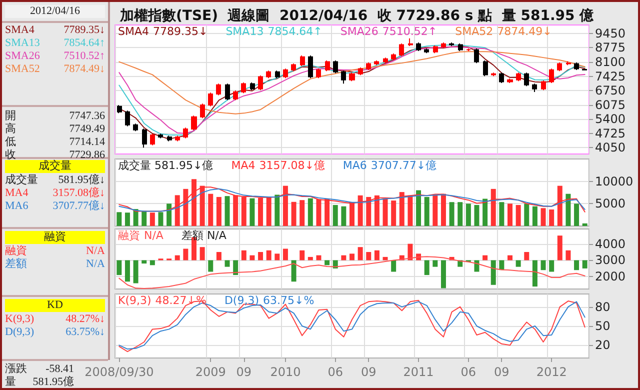  I want to click on y-tick-label: 6750, so click(610, 91).